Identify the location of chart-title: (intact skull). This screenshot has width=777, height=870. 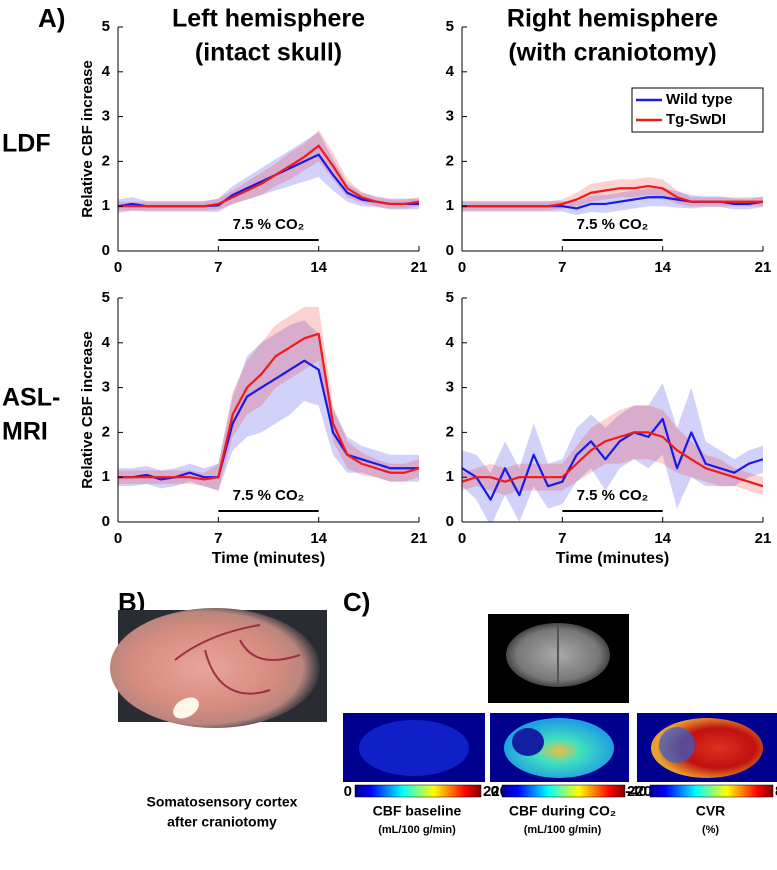
(268, 53).